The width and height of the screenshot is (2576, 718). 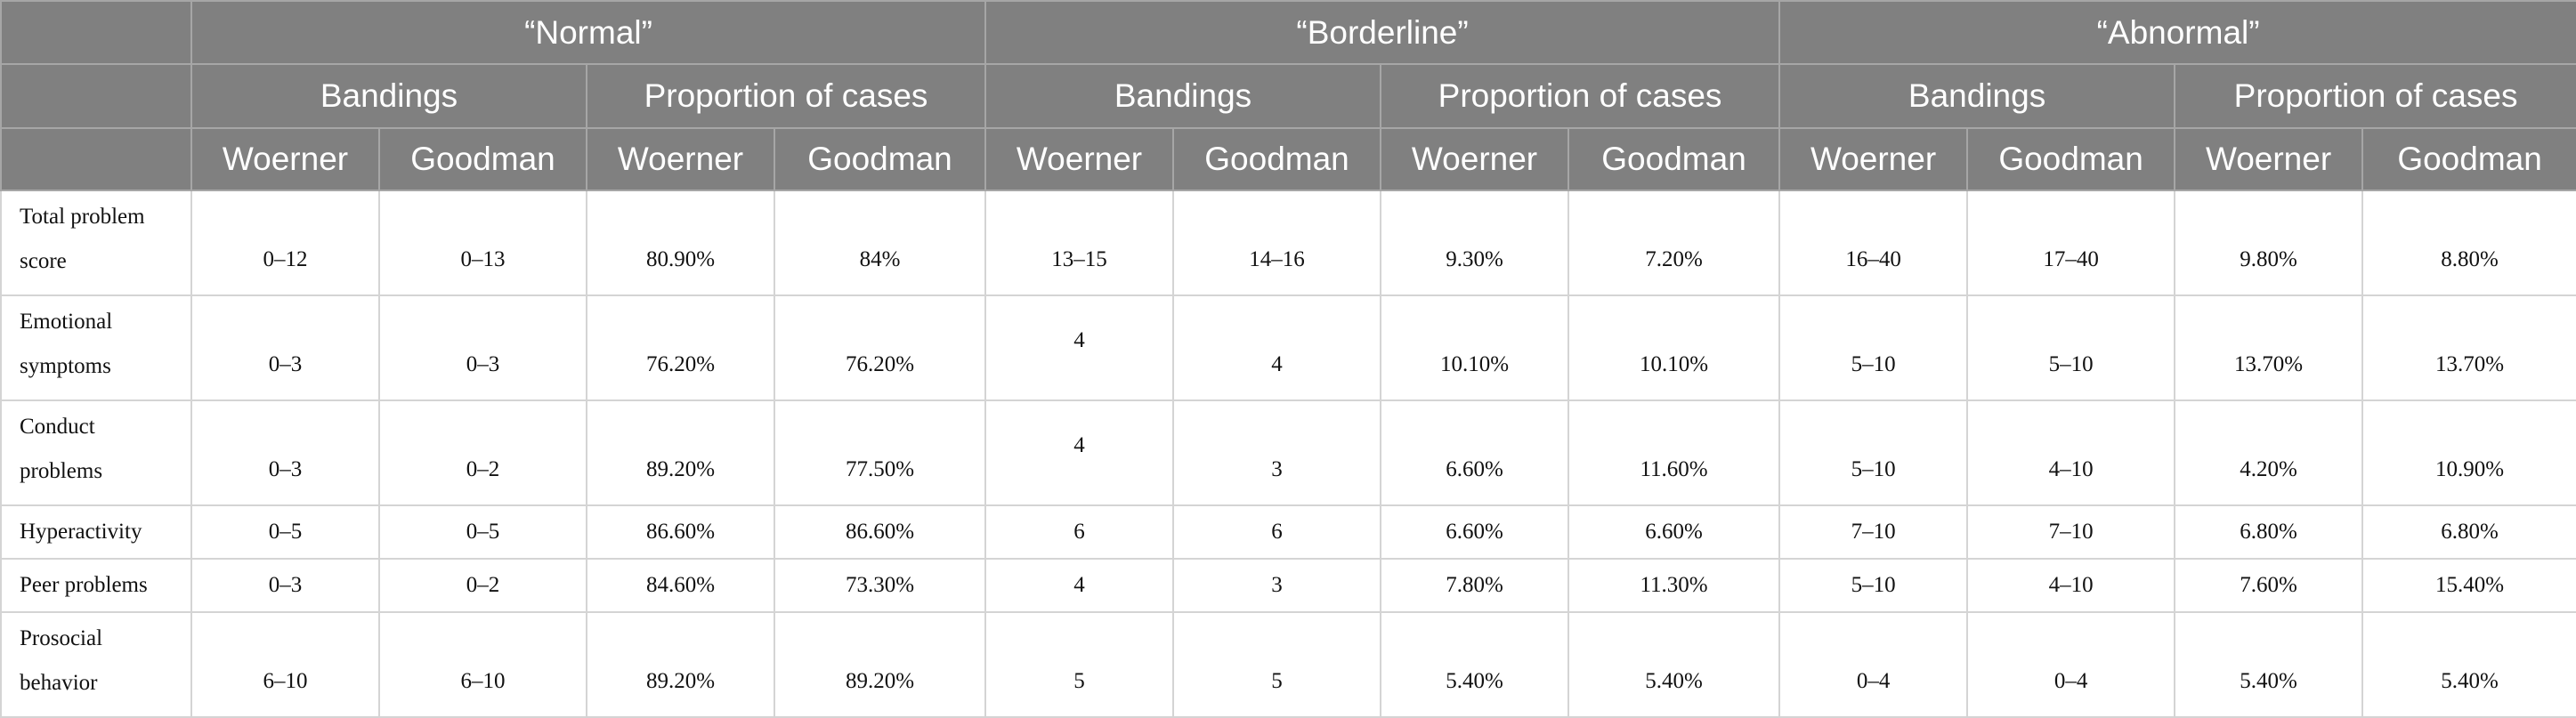 I want to click on table-cell: 0–13, so click(x=483, y=243).